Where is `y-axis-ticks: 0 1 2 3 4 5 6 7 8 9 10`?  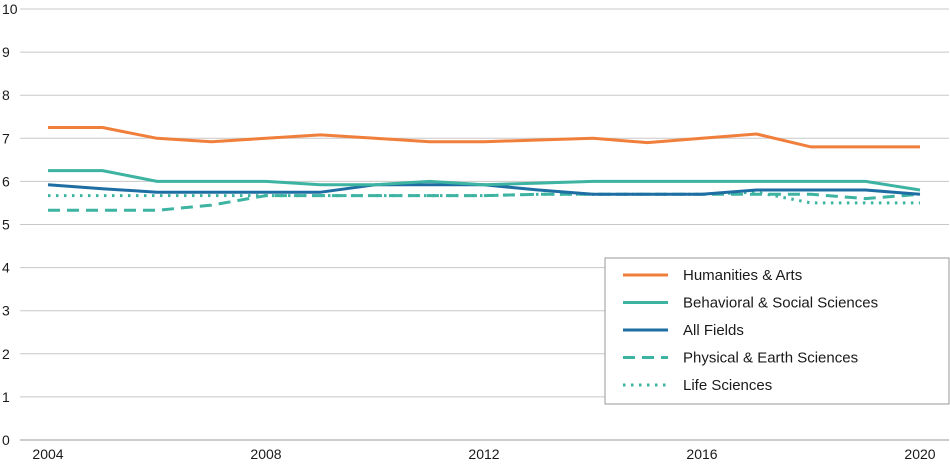
y-axis-ticks: 0 1 2 3 4 5 6 7 8 9 10 is located at coordinates (10, 224).